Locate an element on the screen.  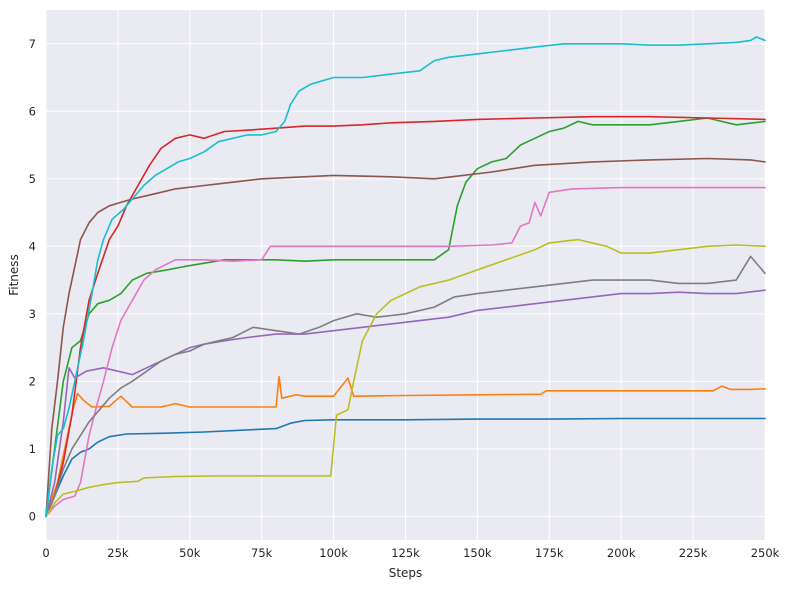
y-axis-ticks: 0 1 2 3 4 5 6 7 is located at coordinates (32, 280).